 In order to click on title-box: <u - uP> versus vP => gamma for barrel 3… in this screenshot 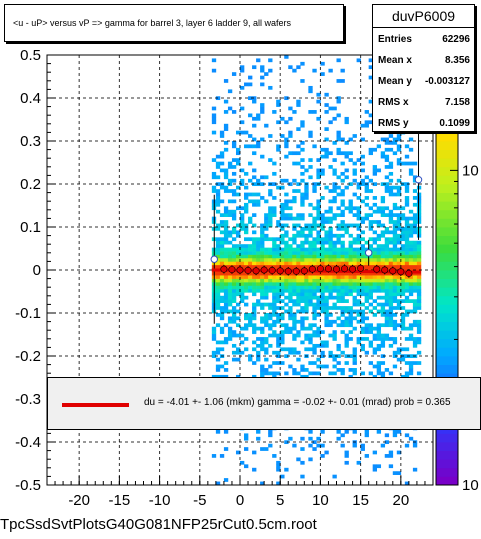, I will do `click(174, 23)`.